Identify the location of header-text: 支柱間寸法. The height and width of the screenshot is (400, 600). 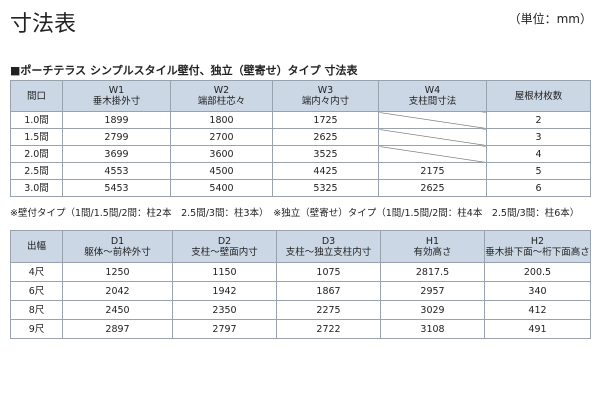
(432, 101).